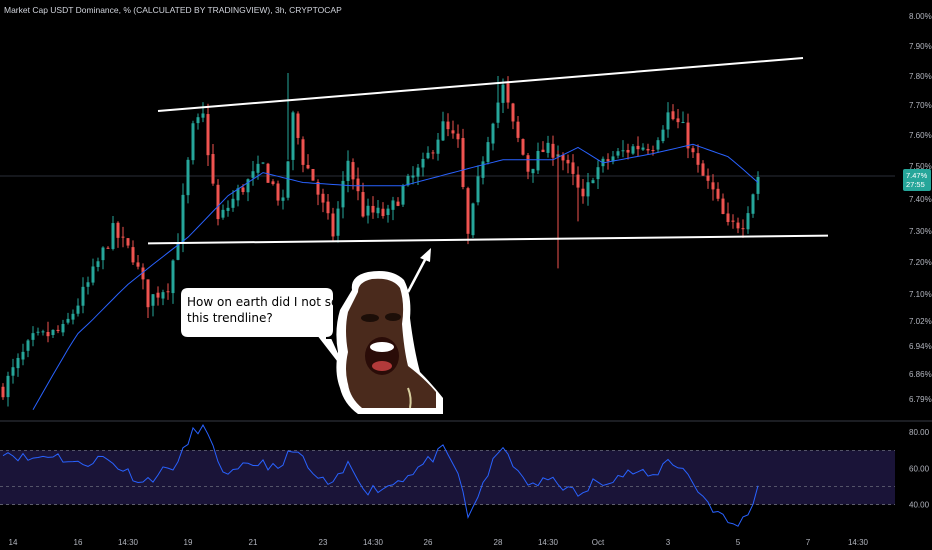 The width and height of the screenshot is (932, 550). I want to click on reaction-face-sticker, so click(389, 342).